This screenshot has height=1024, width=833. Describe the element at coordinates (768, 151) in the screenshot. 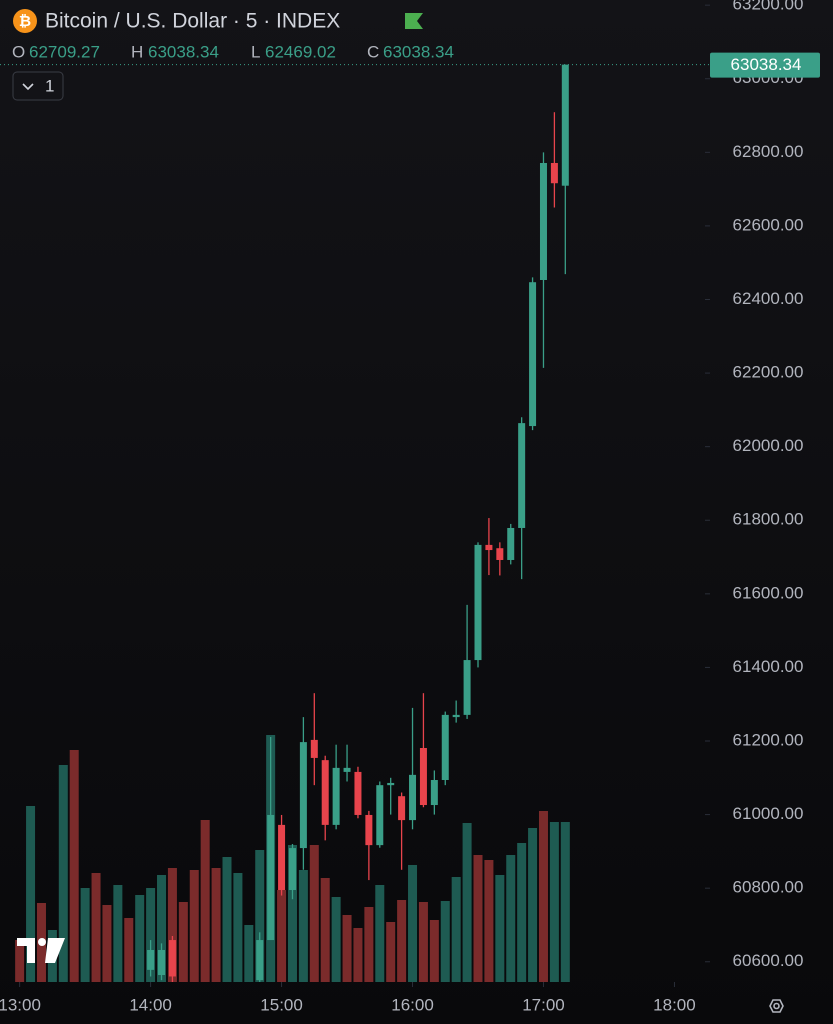

I see `y-tick-label: 62800.00` at that location.